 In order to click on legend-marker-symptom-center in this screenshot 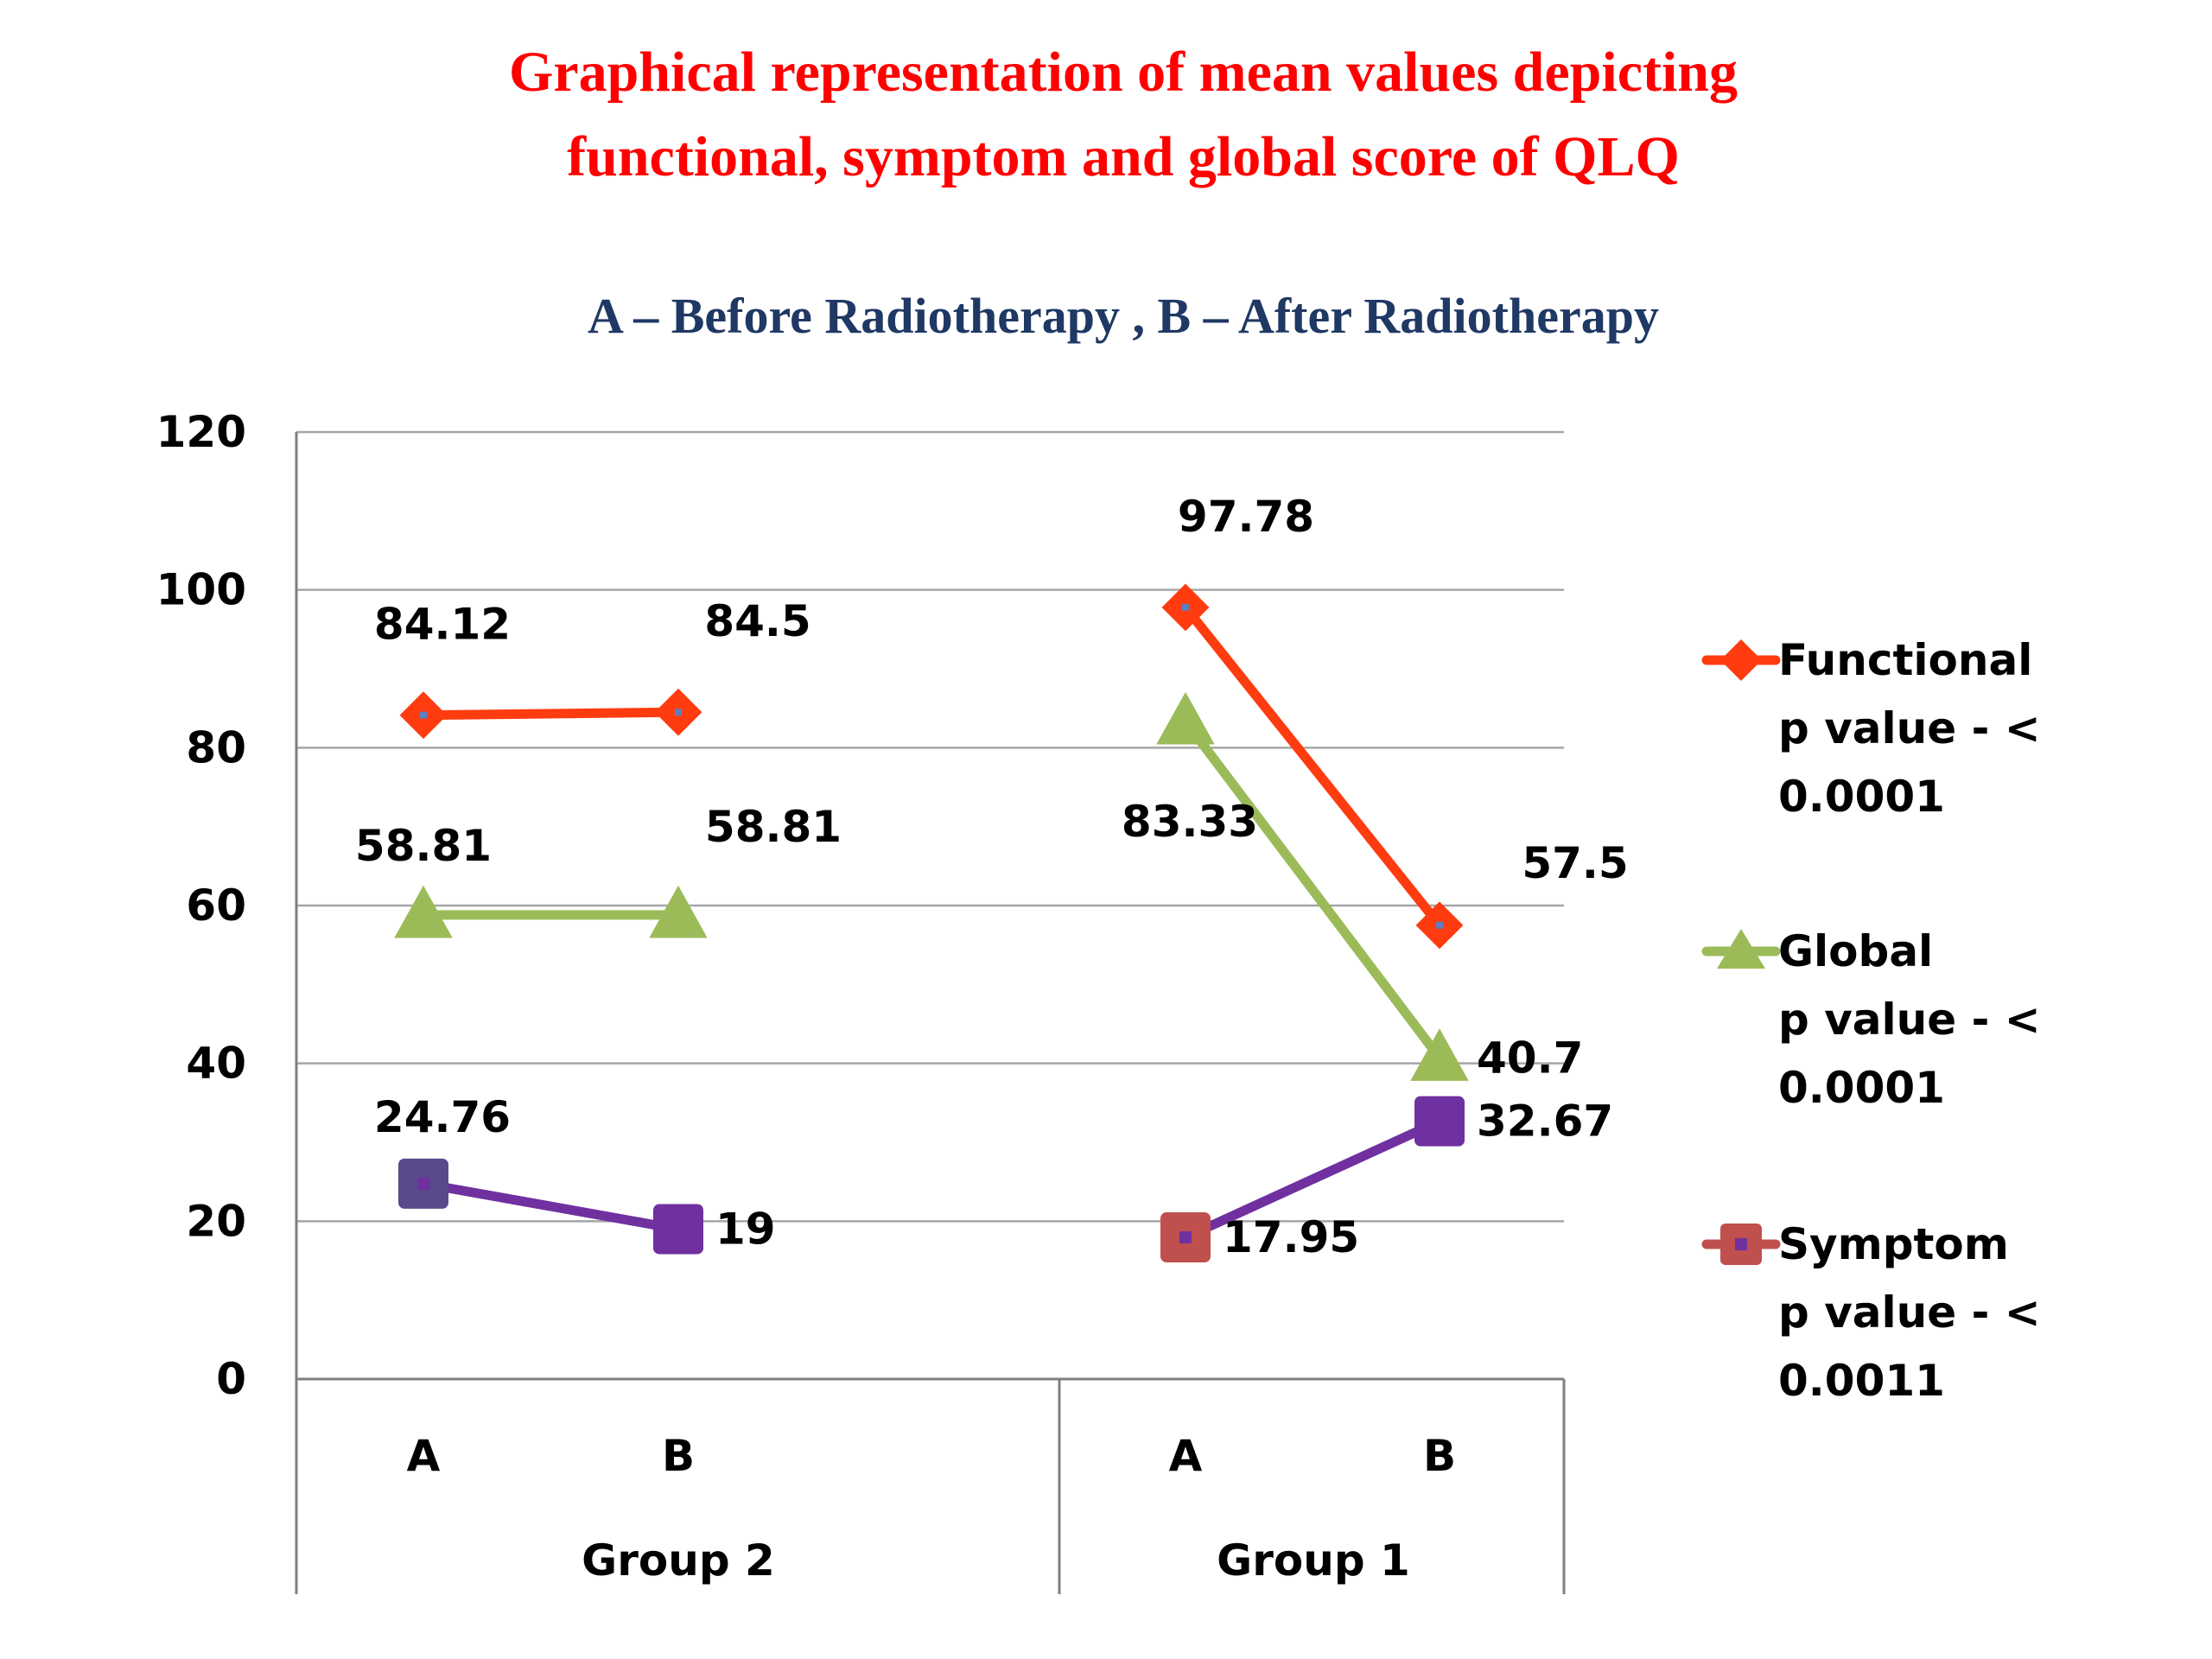, I will do `click(1741, 1244)`.